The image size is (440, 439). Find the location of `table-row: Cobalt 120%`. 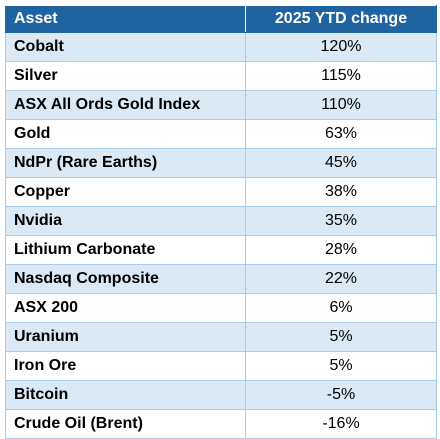

table-row: Cobalt 120% is located at coordinates (221, 47).